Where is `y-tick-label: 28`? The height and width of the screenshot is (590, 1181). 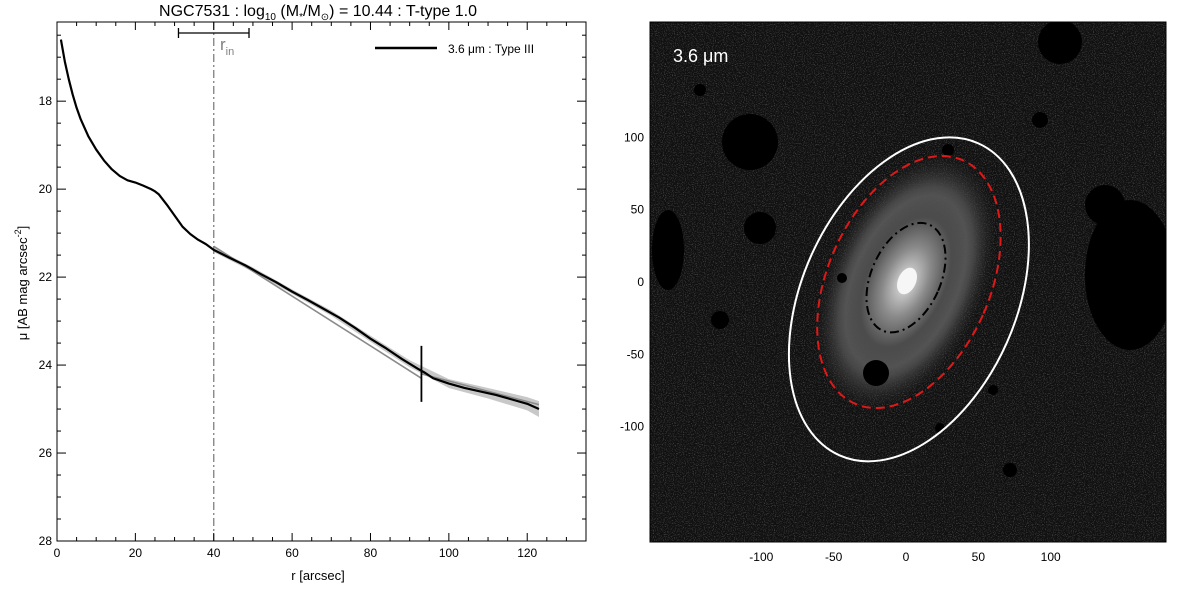
y-tick-label: 28 is located at coordinates (46, 541).